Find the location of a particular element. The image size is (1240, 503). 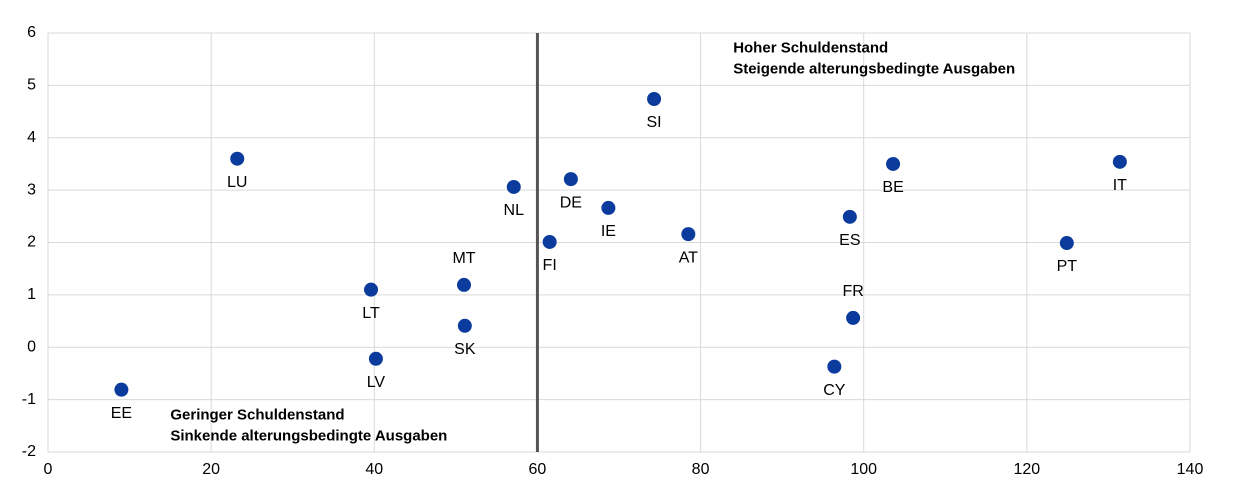

annotation: Sinkende alterungsbedingte Ausgaben is located at coordinates (308, 435).